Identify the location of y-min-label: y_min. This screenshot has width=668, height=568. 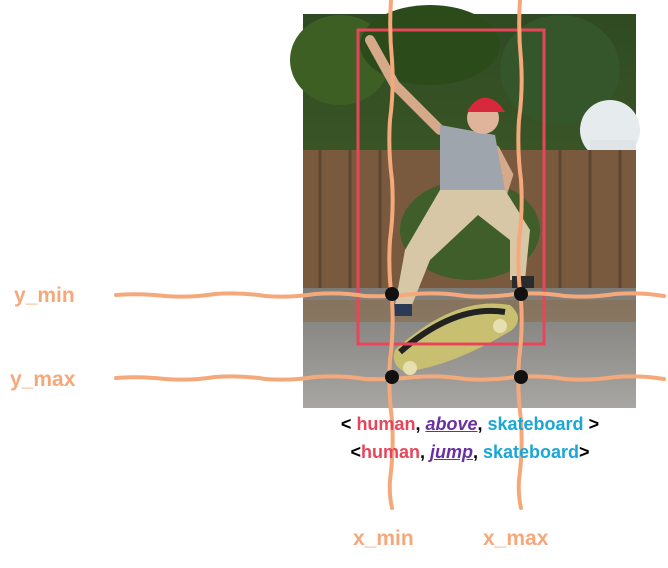
(44, 295).